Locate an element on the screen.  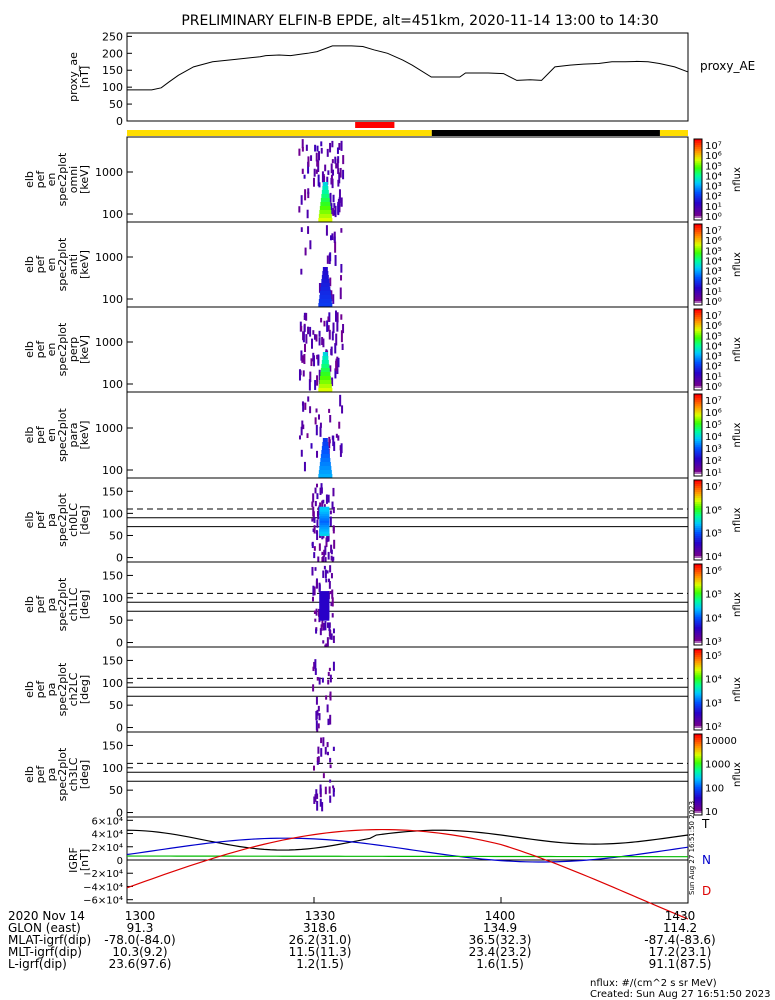
igrf-tick-label: 0 is located at coordinates (120, 861).